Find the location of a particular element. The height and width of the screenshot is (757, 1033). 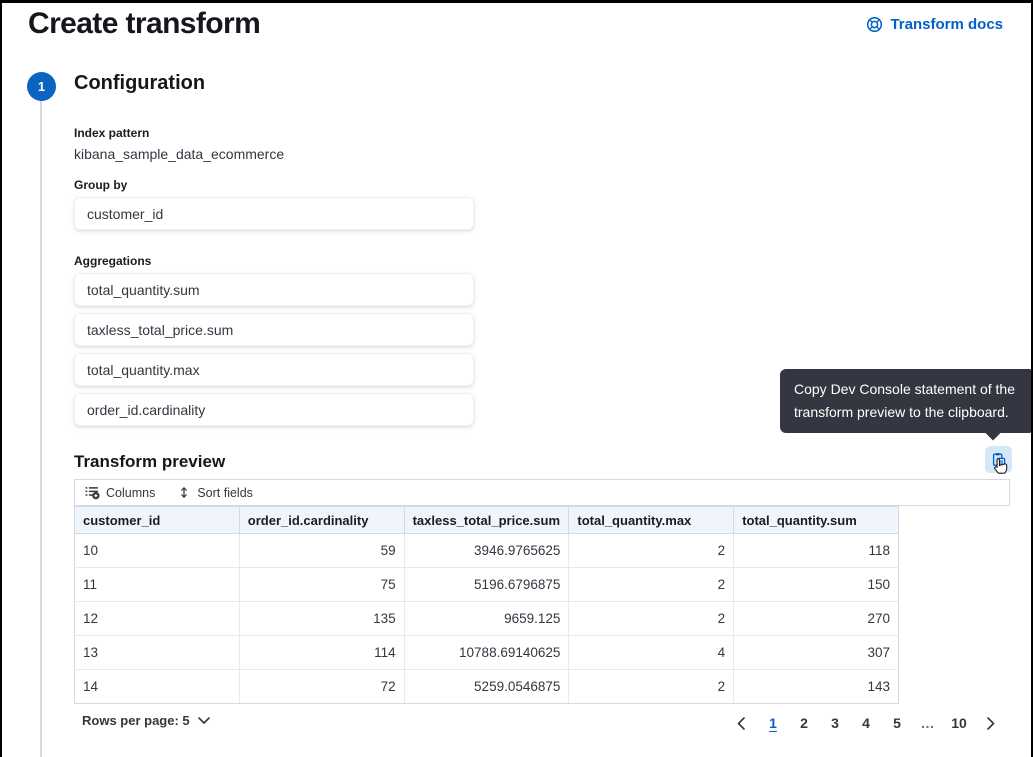

index-pattern-value: kibana_sample_data_ecommerce is located at coordinates (179, 154).